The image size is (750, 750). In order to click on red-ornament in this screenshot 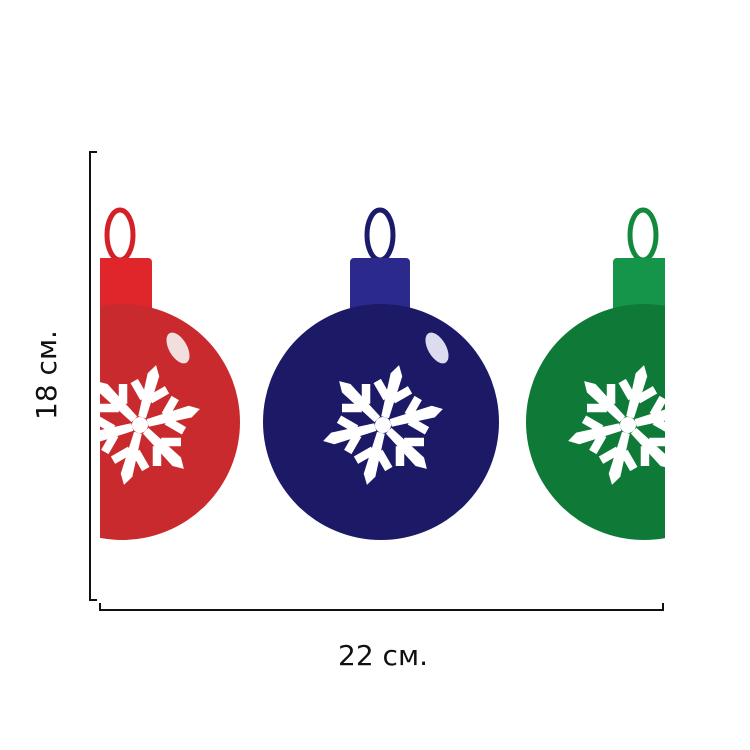, I will do `click(170, 373)`.